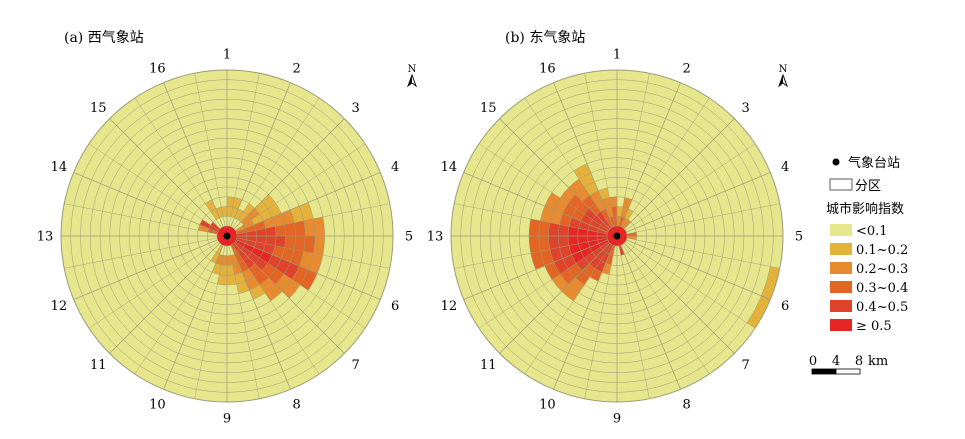 This screenshot has width=965, height=439. Describe the element at coordinates (848, 371) in the screenshot. I see `scale-segment-white` at that location.